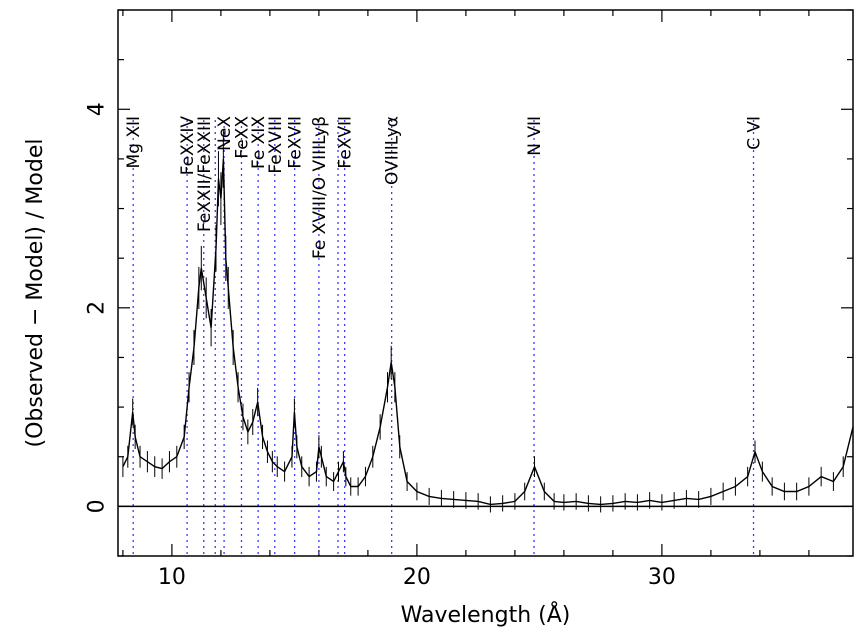 Image resolution: width=862 pixels, height=636 pixels. Describe the element at coordinates (242, 137) in the screenshot. I see `line-label: FeXX` at that location.